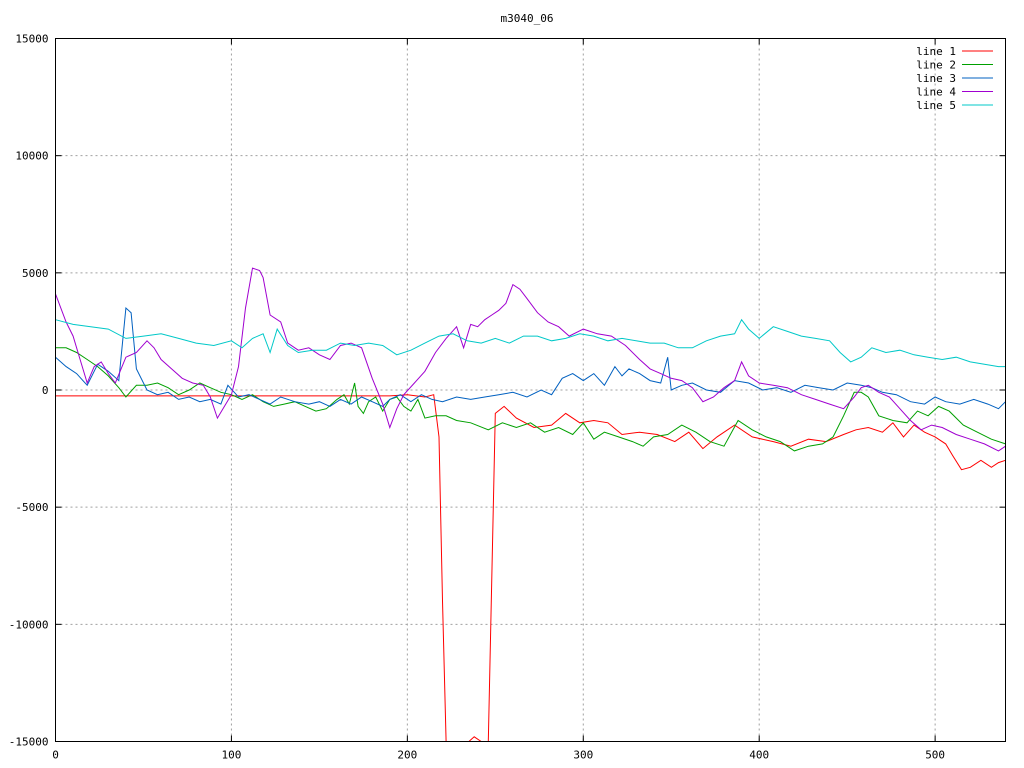 This screenshot has height=768, width=1024. What do you see at coordinates (407, 755) in the screenshot?
I see `x-tick-label: 200` at bounding box center [407, 755].